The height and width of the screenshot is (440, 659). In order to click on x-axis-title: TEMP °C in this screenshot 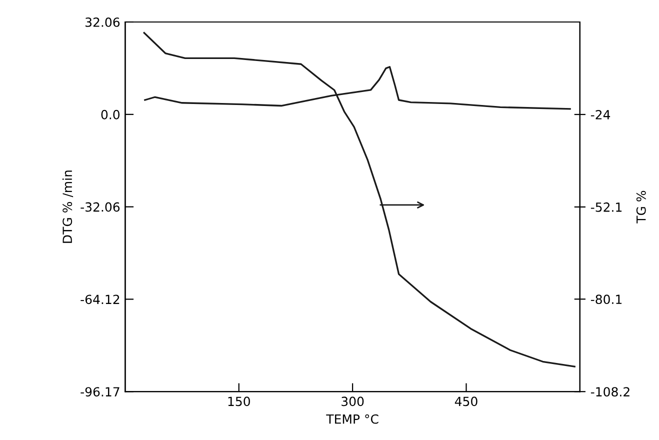, I will do `click(352, 419)`.